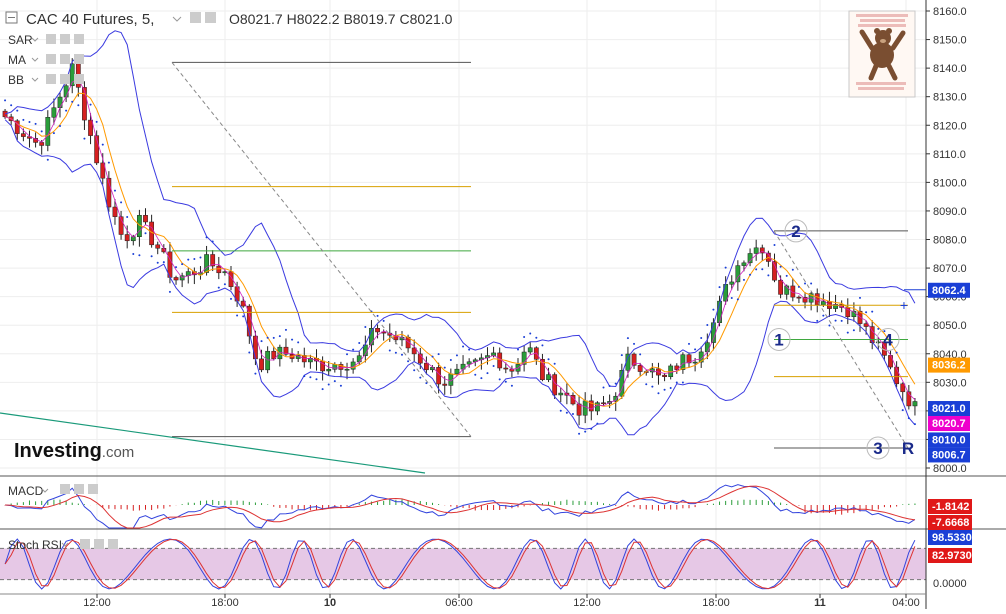  Describe the element at coordinates (53, 491) in the screenshot. I see `macd-legend: MACD` at that location.